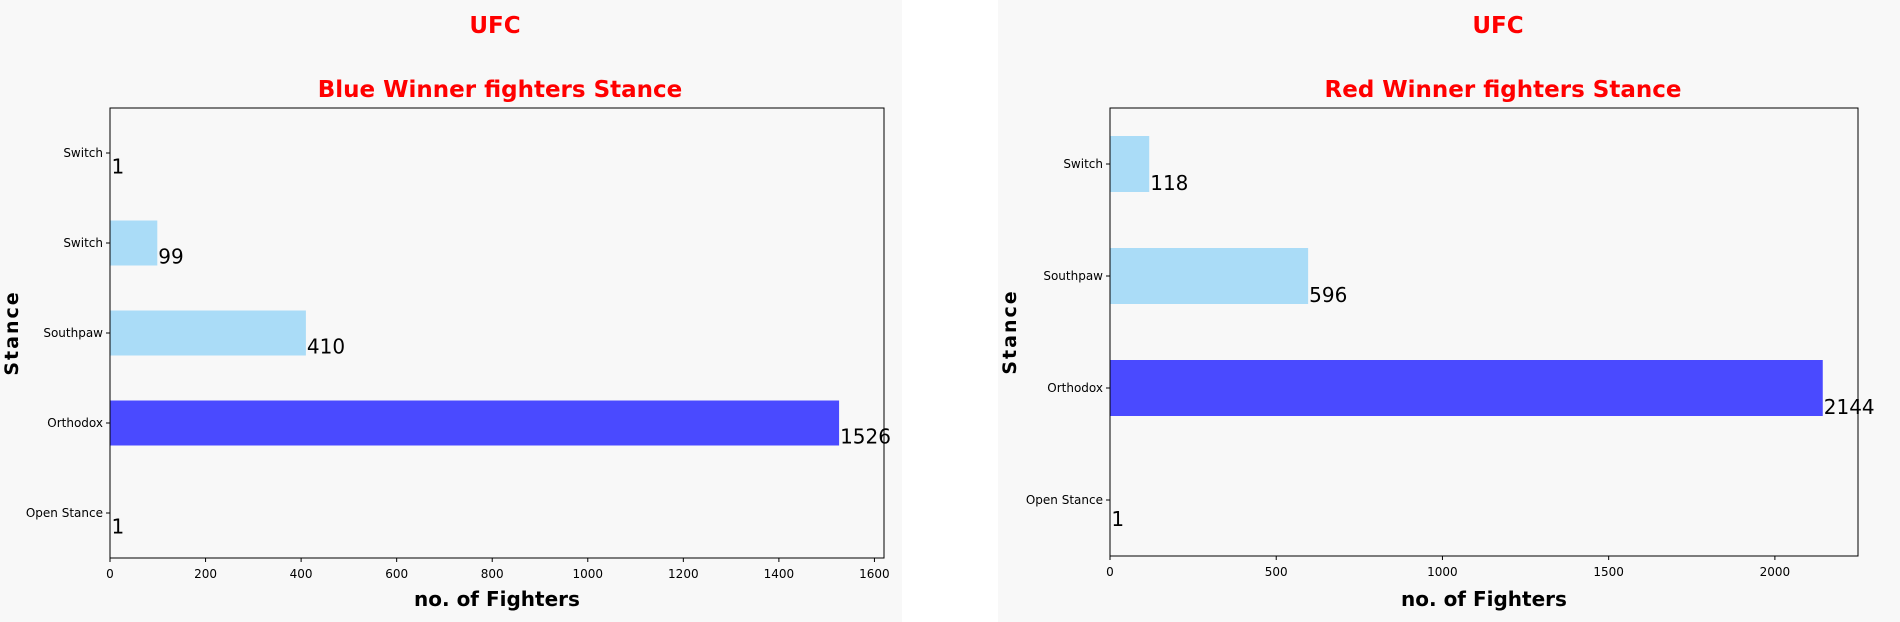 This screenshot has height=622, width=1900. Describe the element at coordinates (1169, 183) in the screenshot. I see `data-label-3: 118` at that location.